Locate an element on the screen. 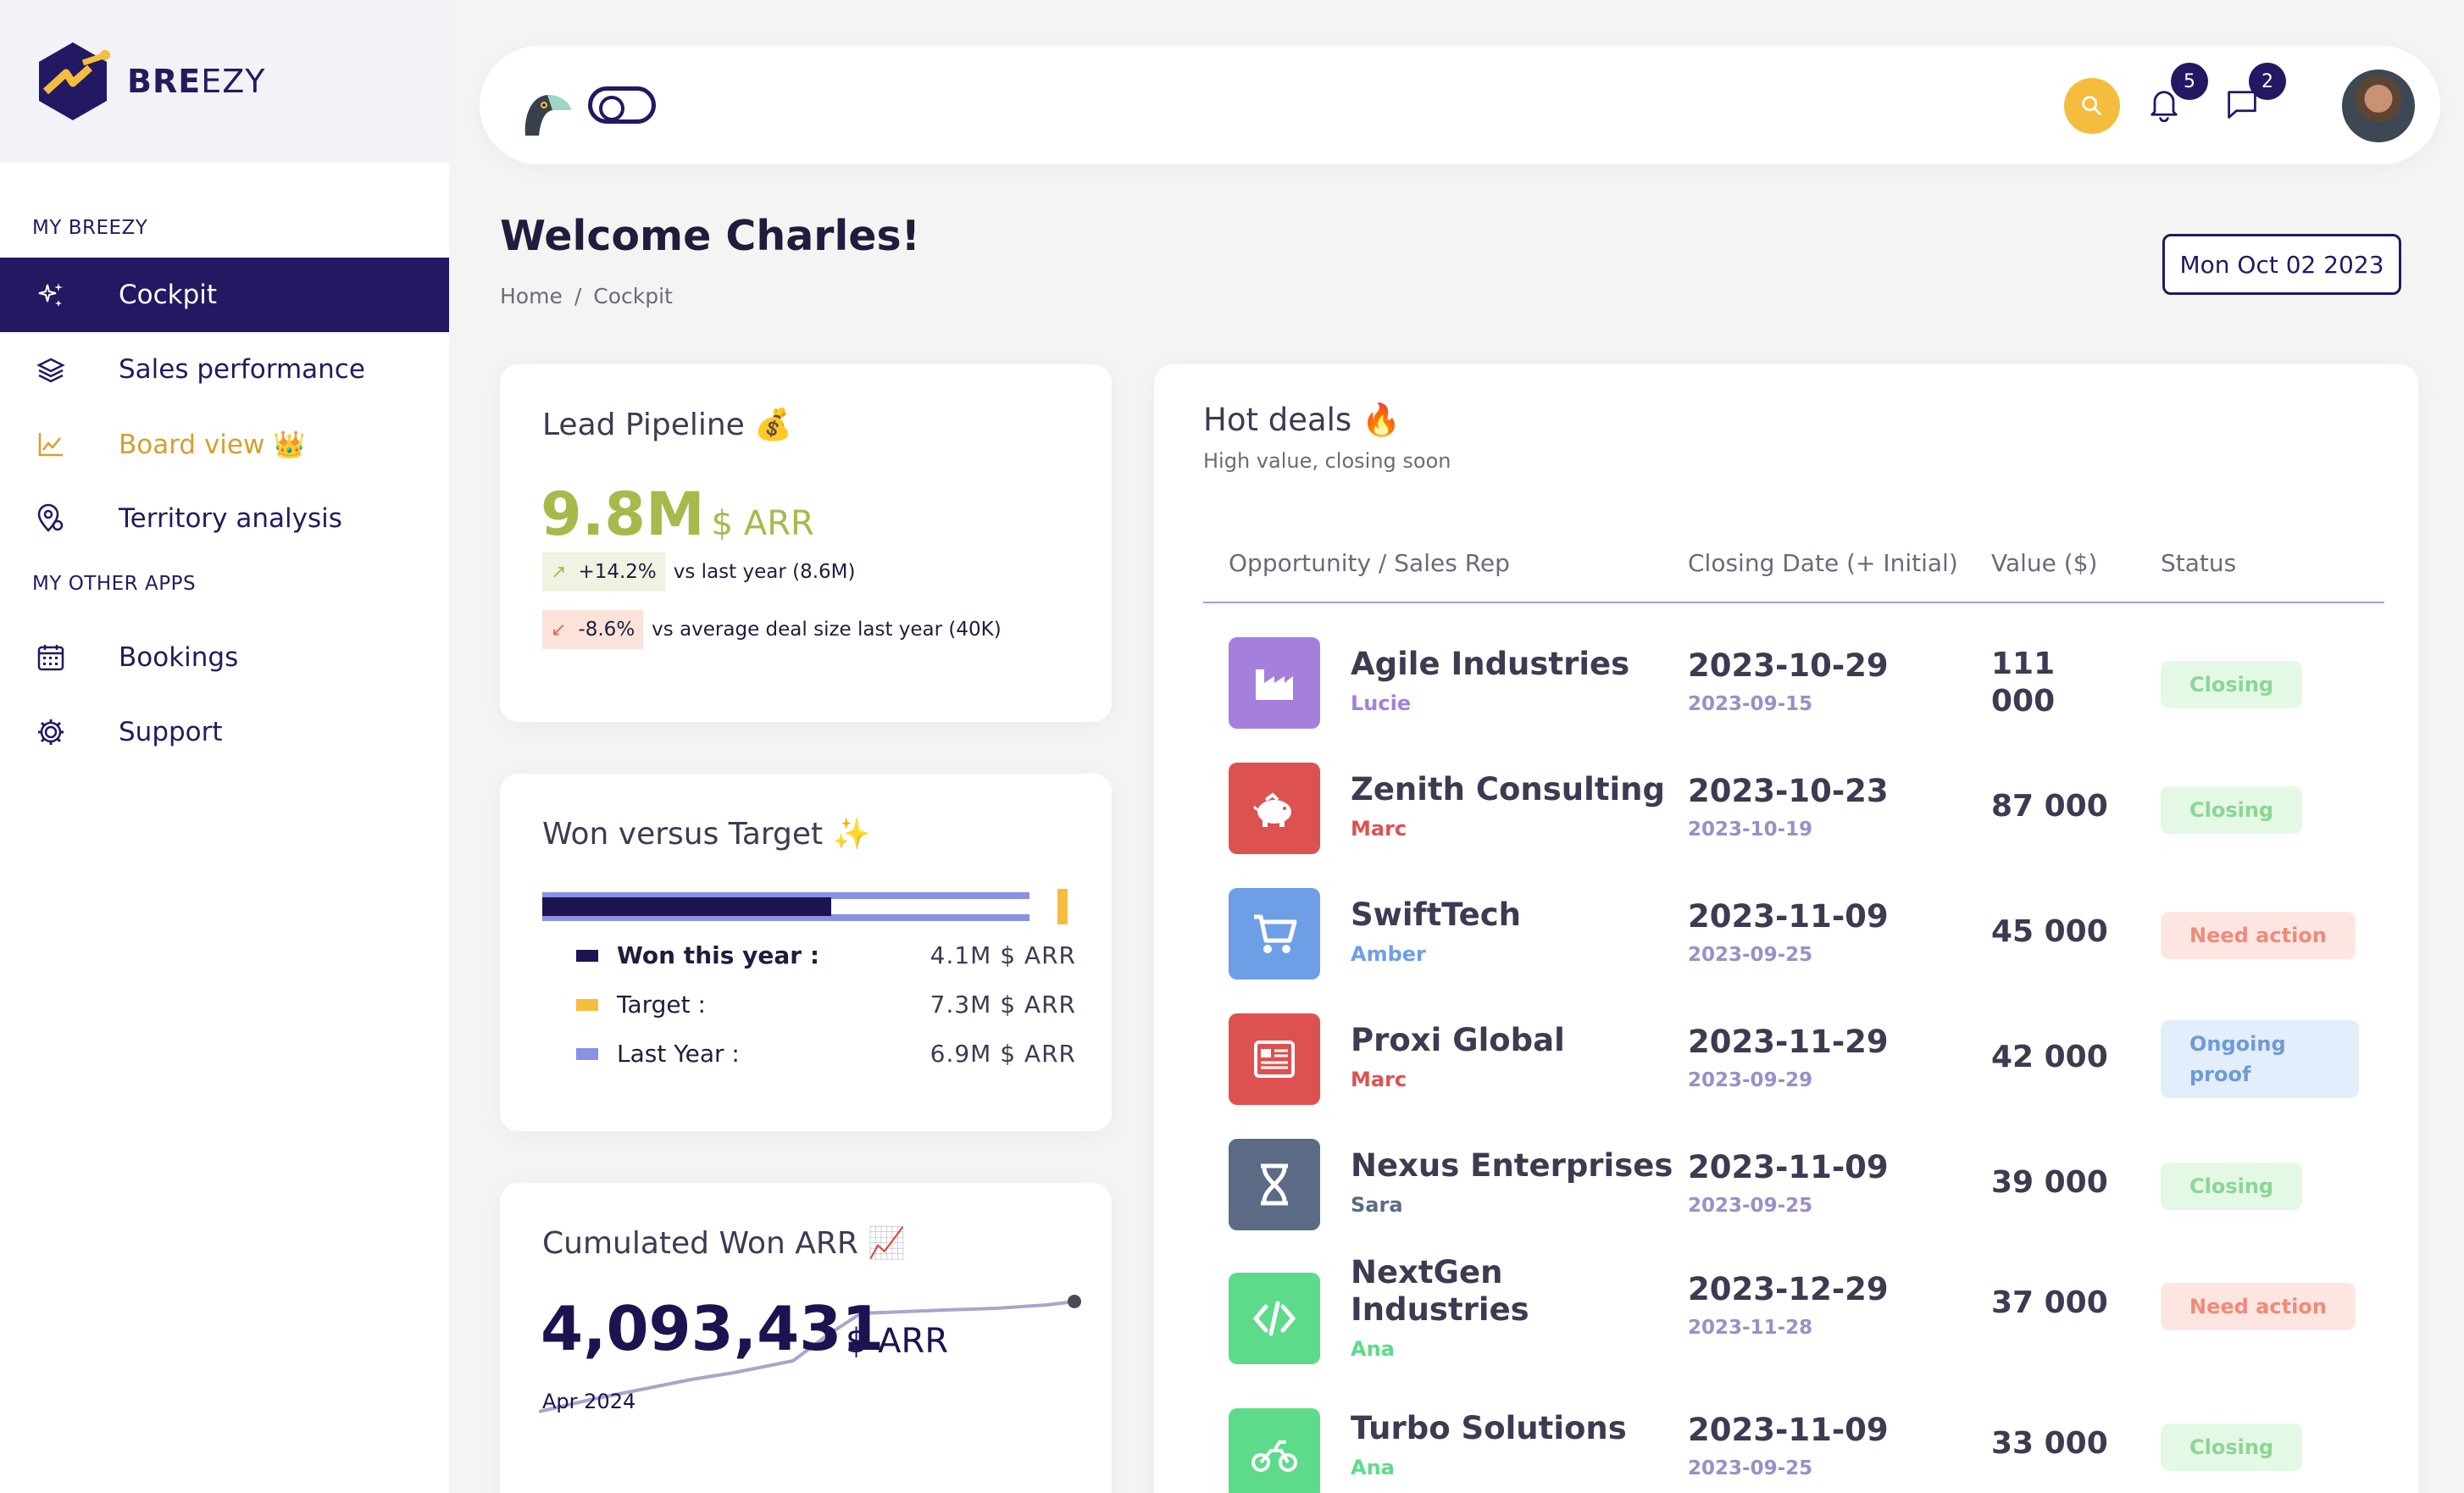  delta-text: vs last year (8.6M) is located at coordinates (764, 572).